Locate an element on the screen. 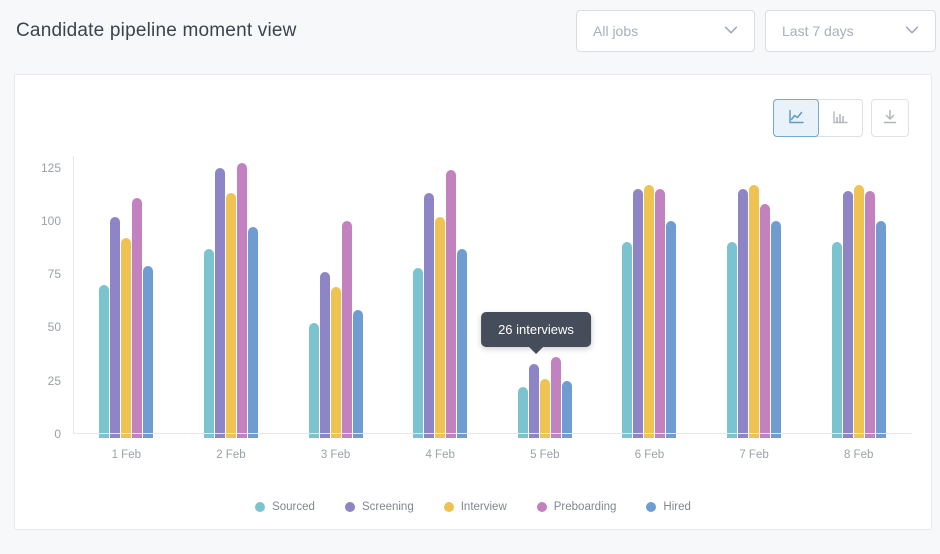  legend-item-hired: Hired is located at coordinates (668, 507).